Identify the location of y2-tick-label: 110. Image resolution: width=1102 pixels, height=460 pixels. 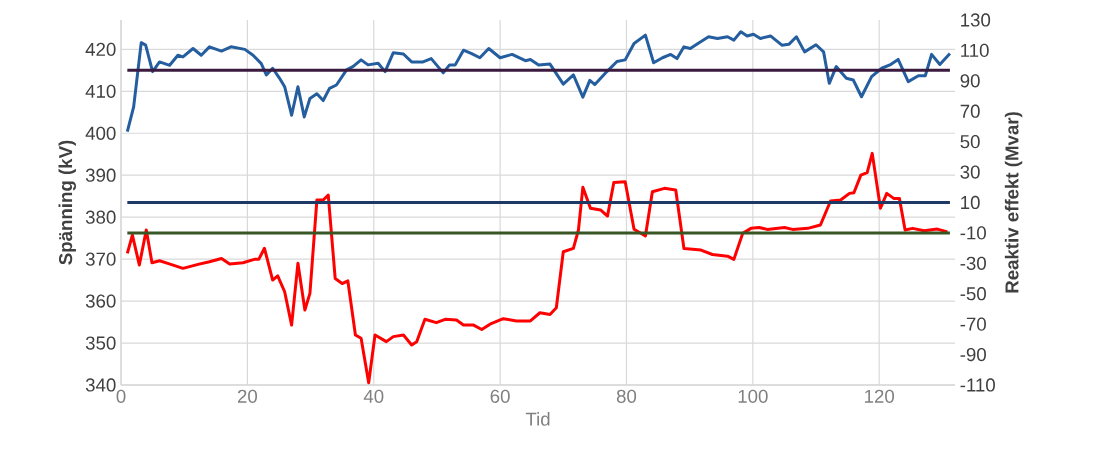
(975, 50).